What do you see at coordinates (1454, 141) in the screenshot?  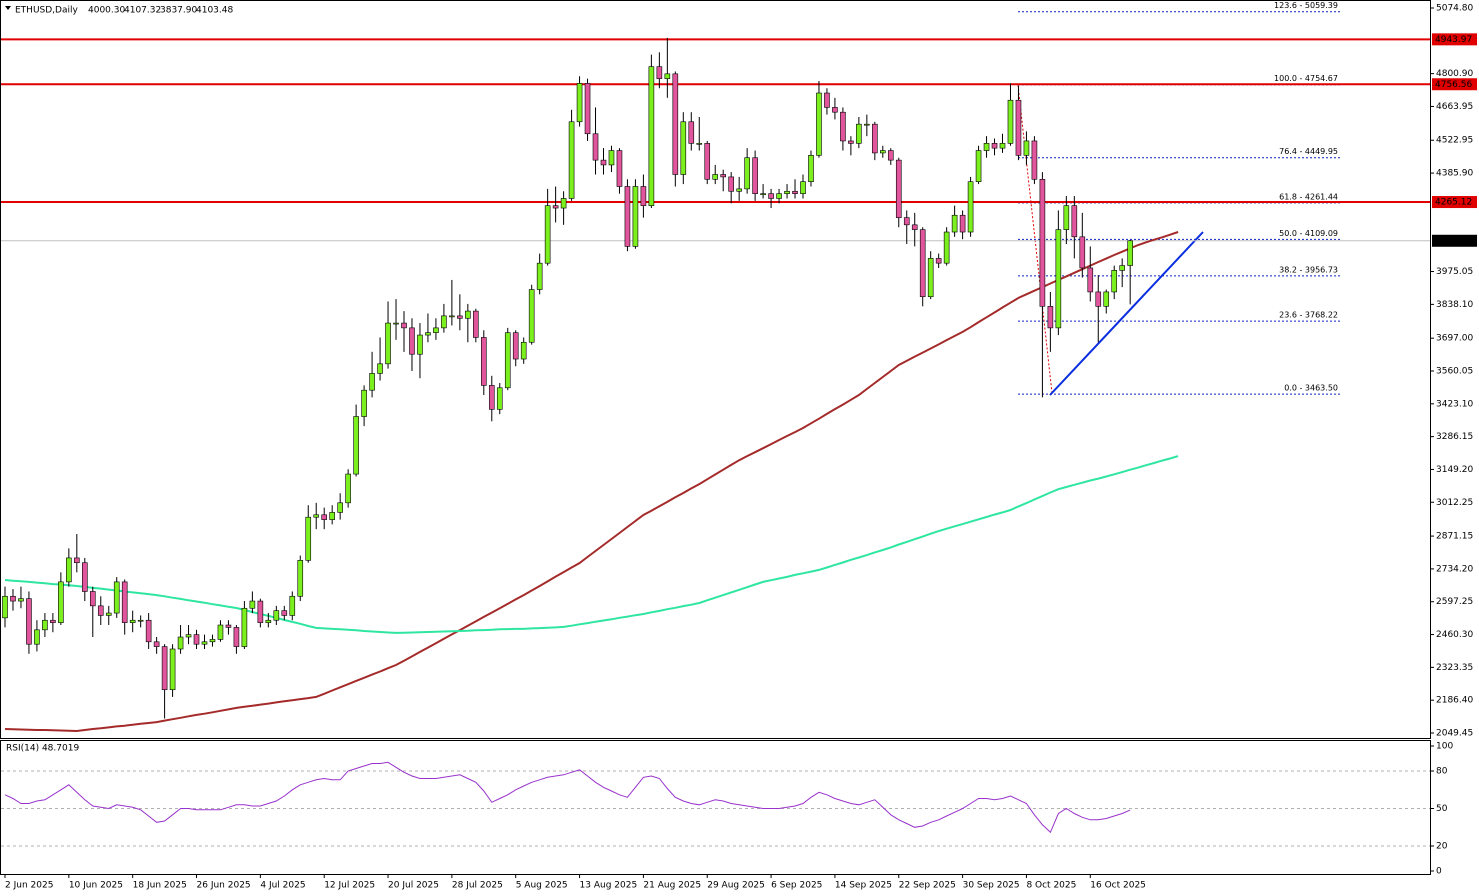 I see `y-tick-label: 4522.95` at bounding box center [1454, 141].